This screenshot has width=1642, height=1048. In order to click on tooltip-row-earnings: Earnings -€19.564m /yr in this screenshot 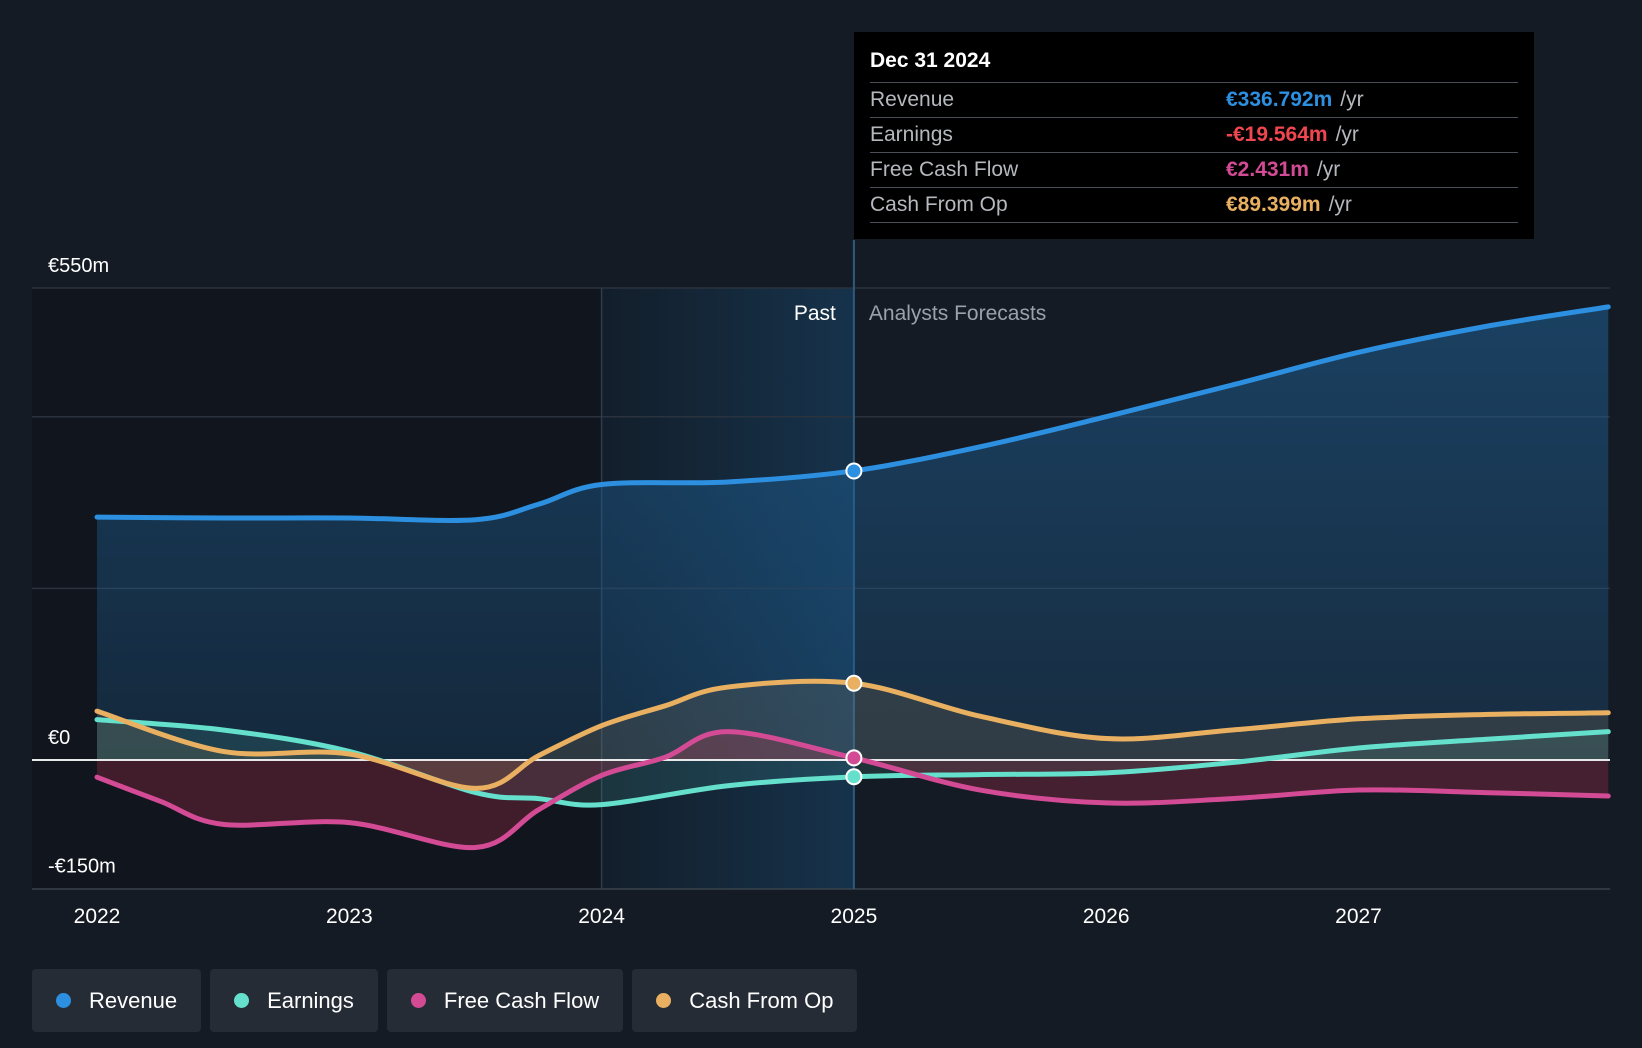, I will do `click(1194, 134)`.